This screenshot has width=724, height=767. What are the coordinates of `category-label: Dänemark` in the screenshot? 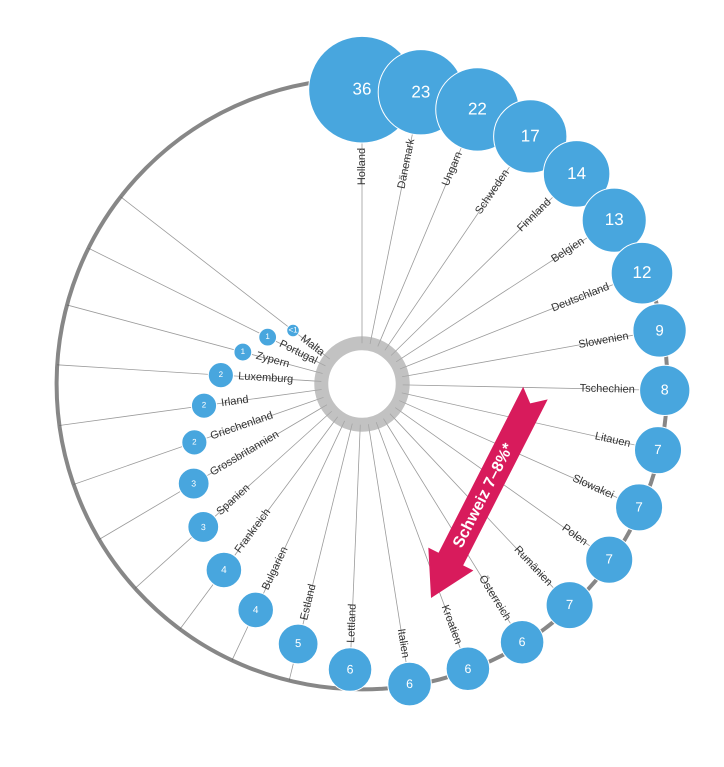 It's located at (407, 163).